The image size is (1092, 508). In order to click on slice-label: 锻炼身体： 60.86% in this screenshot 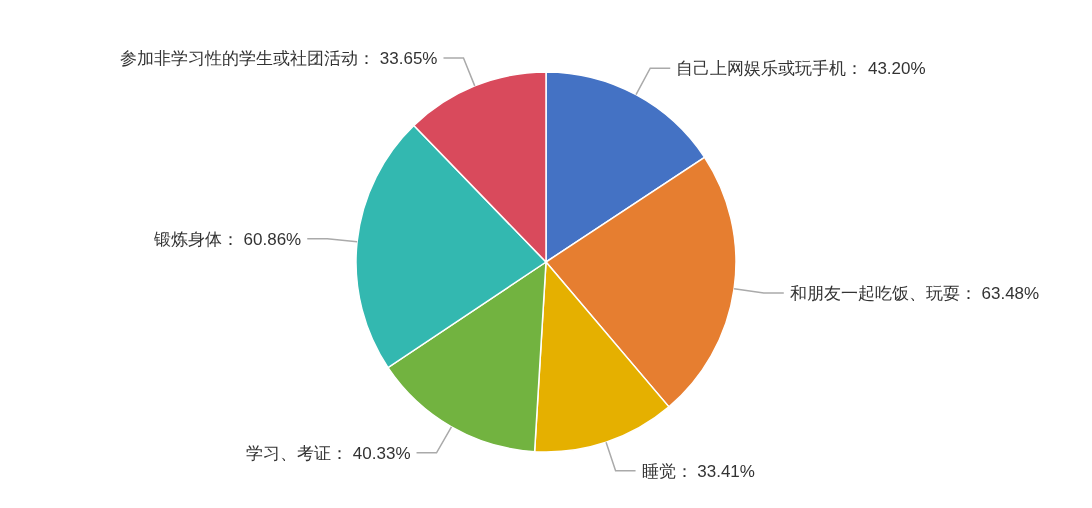, I will do `click(227, 239)`.